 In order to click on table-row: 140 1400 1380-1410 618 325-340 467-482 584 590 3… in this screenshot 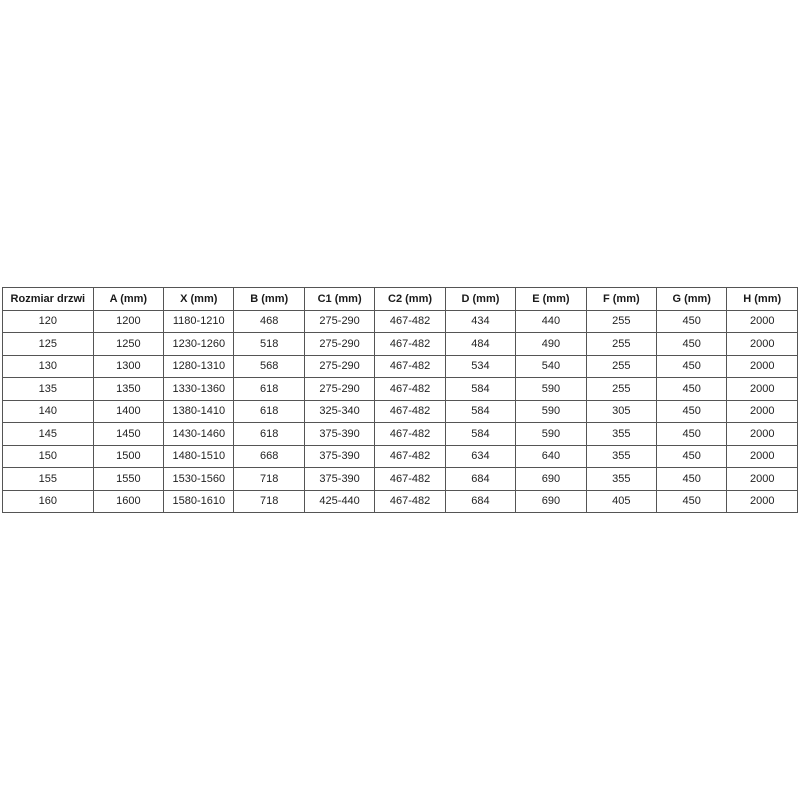, I will do `click(400, 411)`.